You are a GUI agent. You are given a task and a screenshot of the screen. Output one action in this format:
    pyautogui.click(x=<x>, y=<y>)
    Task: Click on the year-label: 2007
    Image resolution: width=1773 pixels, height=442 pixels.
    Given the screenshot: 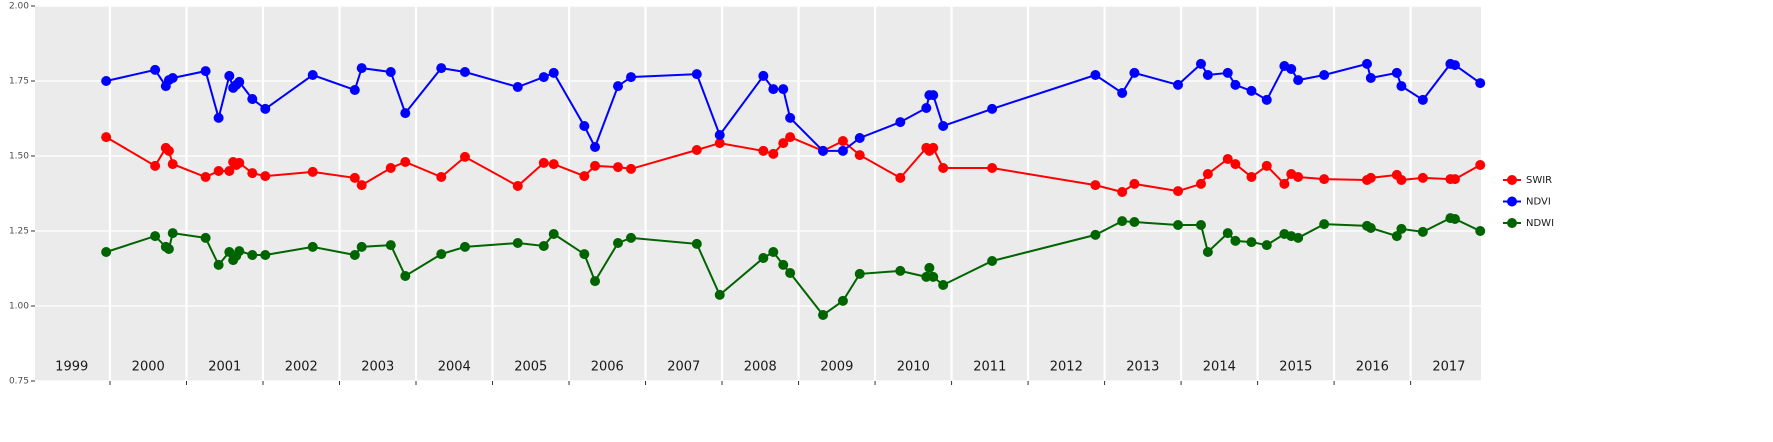 What is the action you would take?
    pyautogui.click(x=683, y=367)
    